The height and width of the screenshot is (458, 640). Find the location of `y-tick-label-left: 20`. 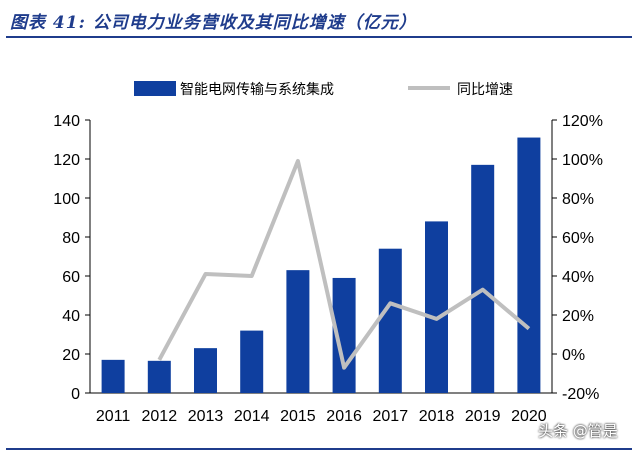

y-tick-label-left: 20 is located at coordinates (71, 355).